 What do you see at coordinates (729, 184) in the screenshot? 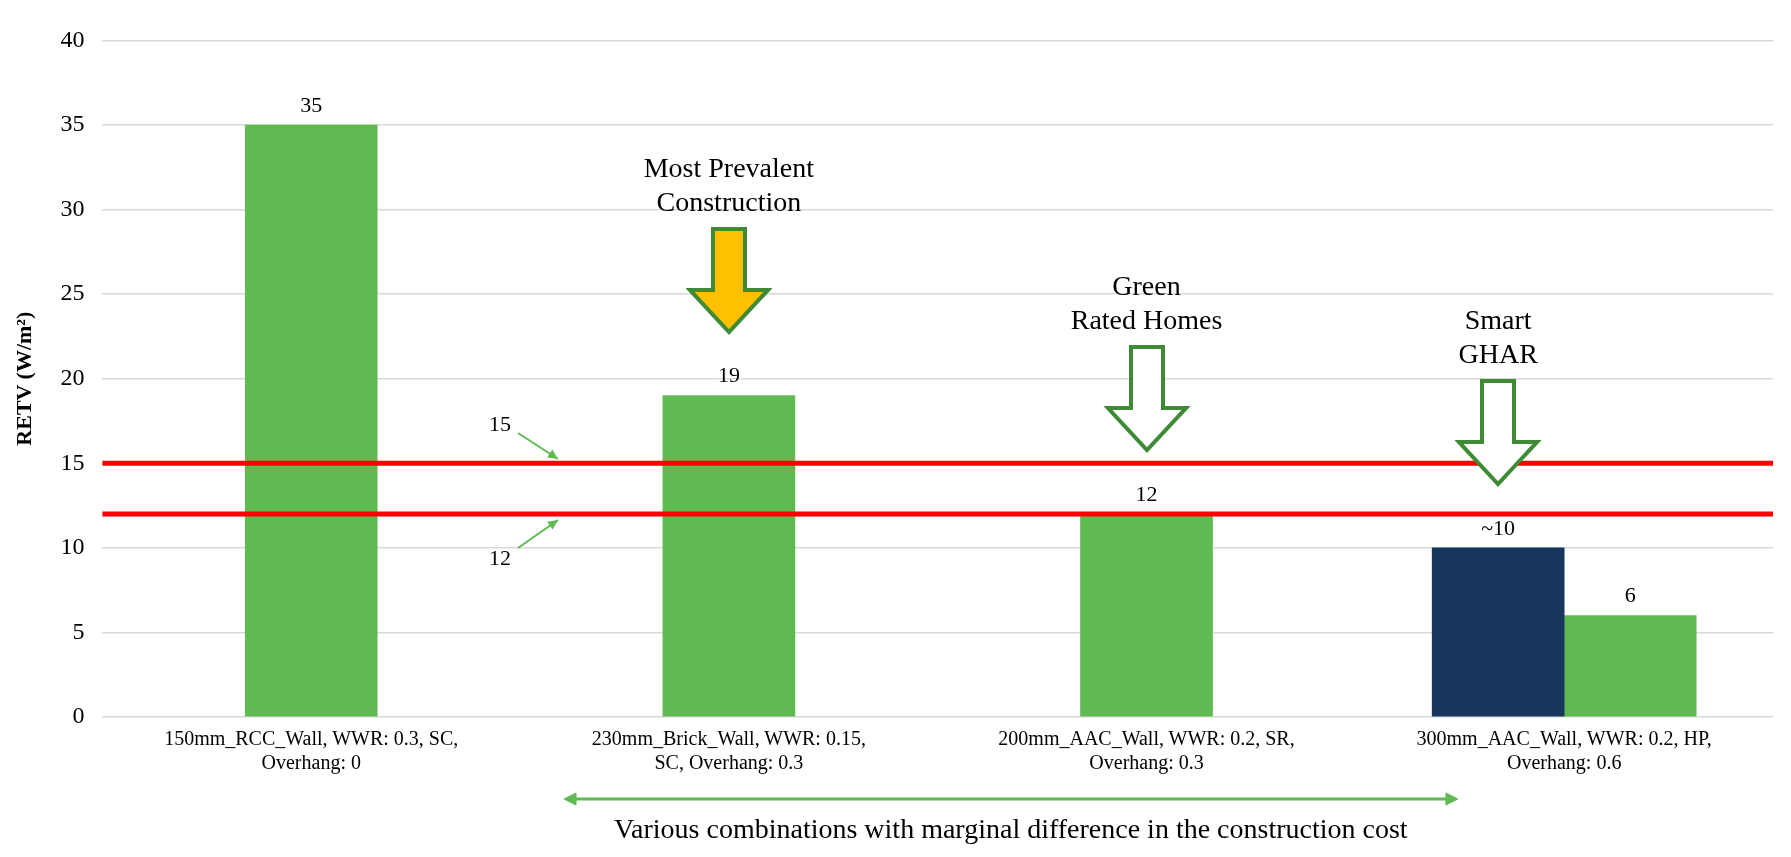
I see `annotation: Most Prevalent Construction` at bounding box center [729, 184].